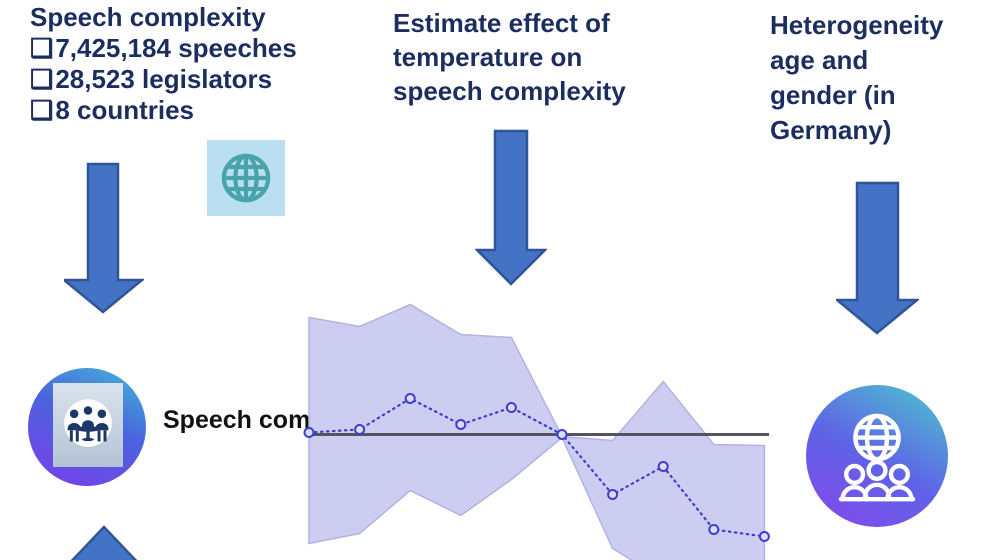 The image size is (996, 560). I want to click on heterogeneity-line-3: gender (in, so click(833, 95).